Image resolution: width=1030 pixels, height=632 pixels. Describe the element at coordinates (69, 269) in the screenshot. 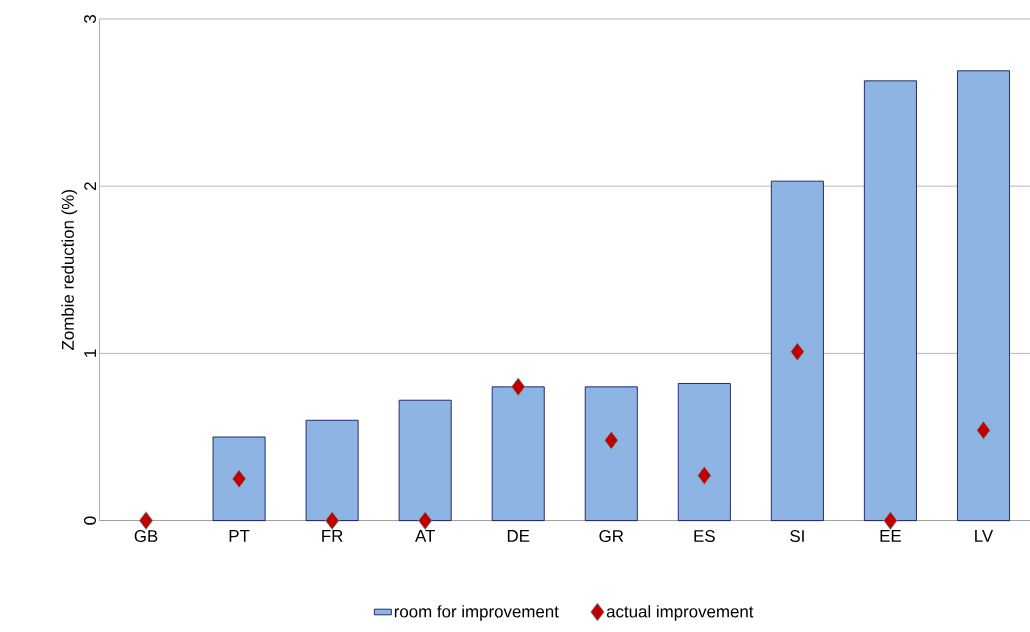

I see `y-axis-title: Zombie reduction (%)` at that location.